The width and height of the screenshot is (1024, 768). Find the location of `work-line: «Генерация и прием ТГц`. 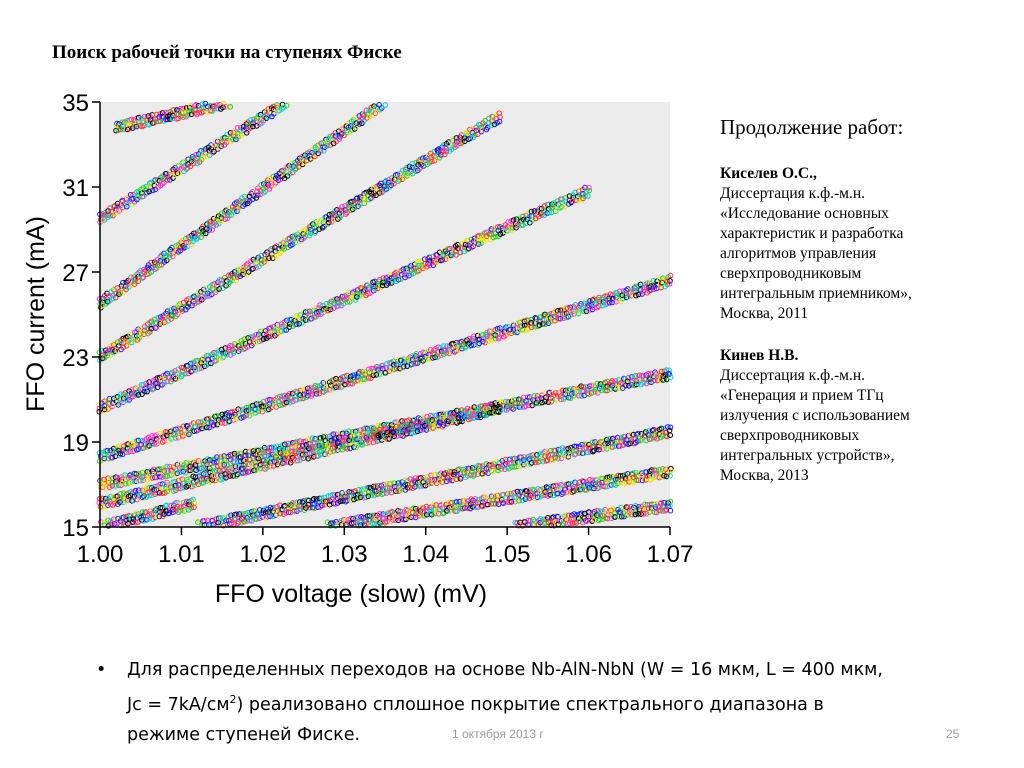

work-line: «Генерация и прием ТГц is located at coordinates (802, 395).